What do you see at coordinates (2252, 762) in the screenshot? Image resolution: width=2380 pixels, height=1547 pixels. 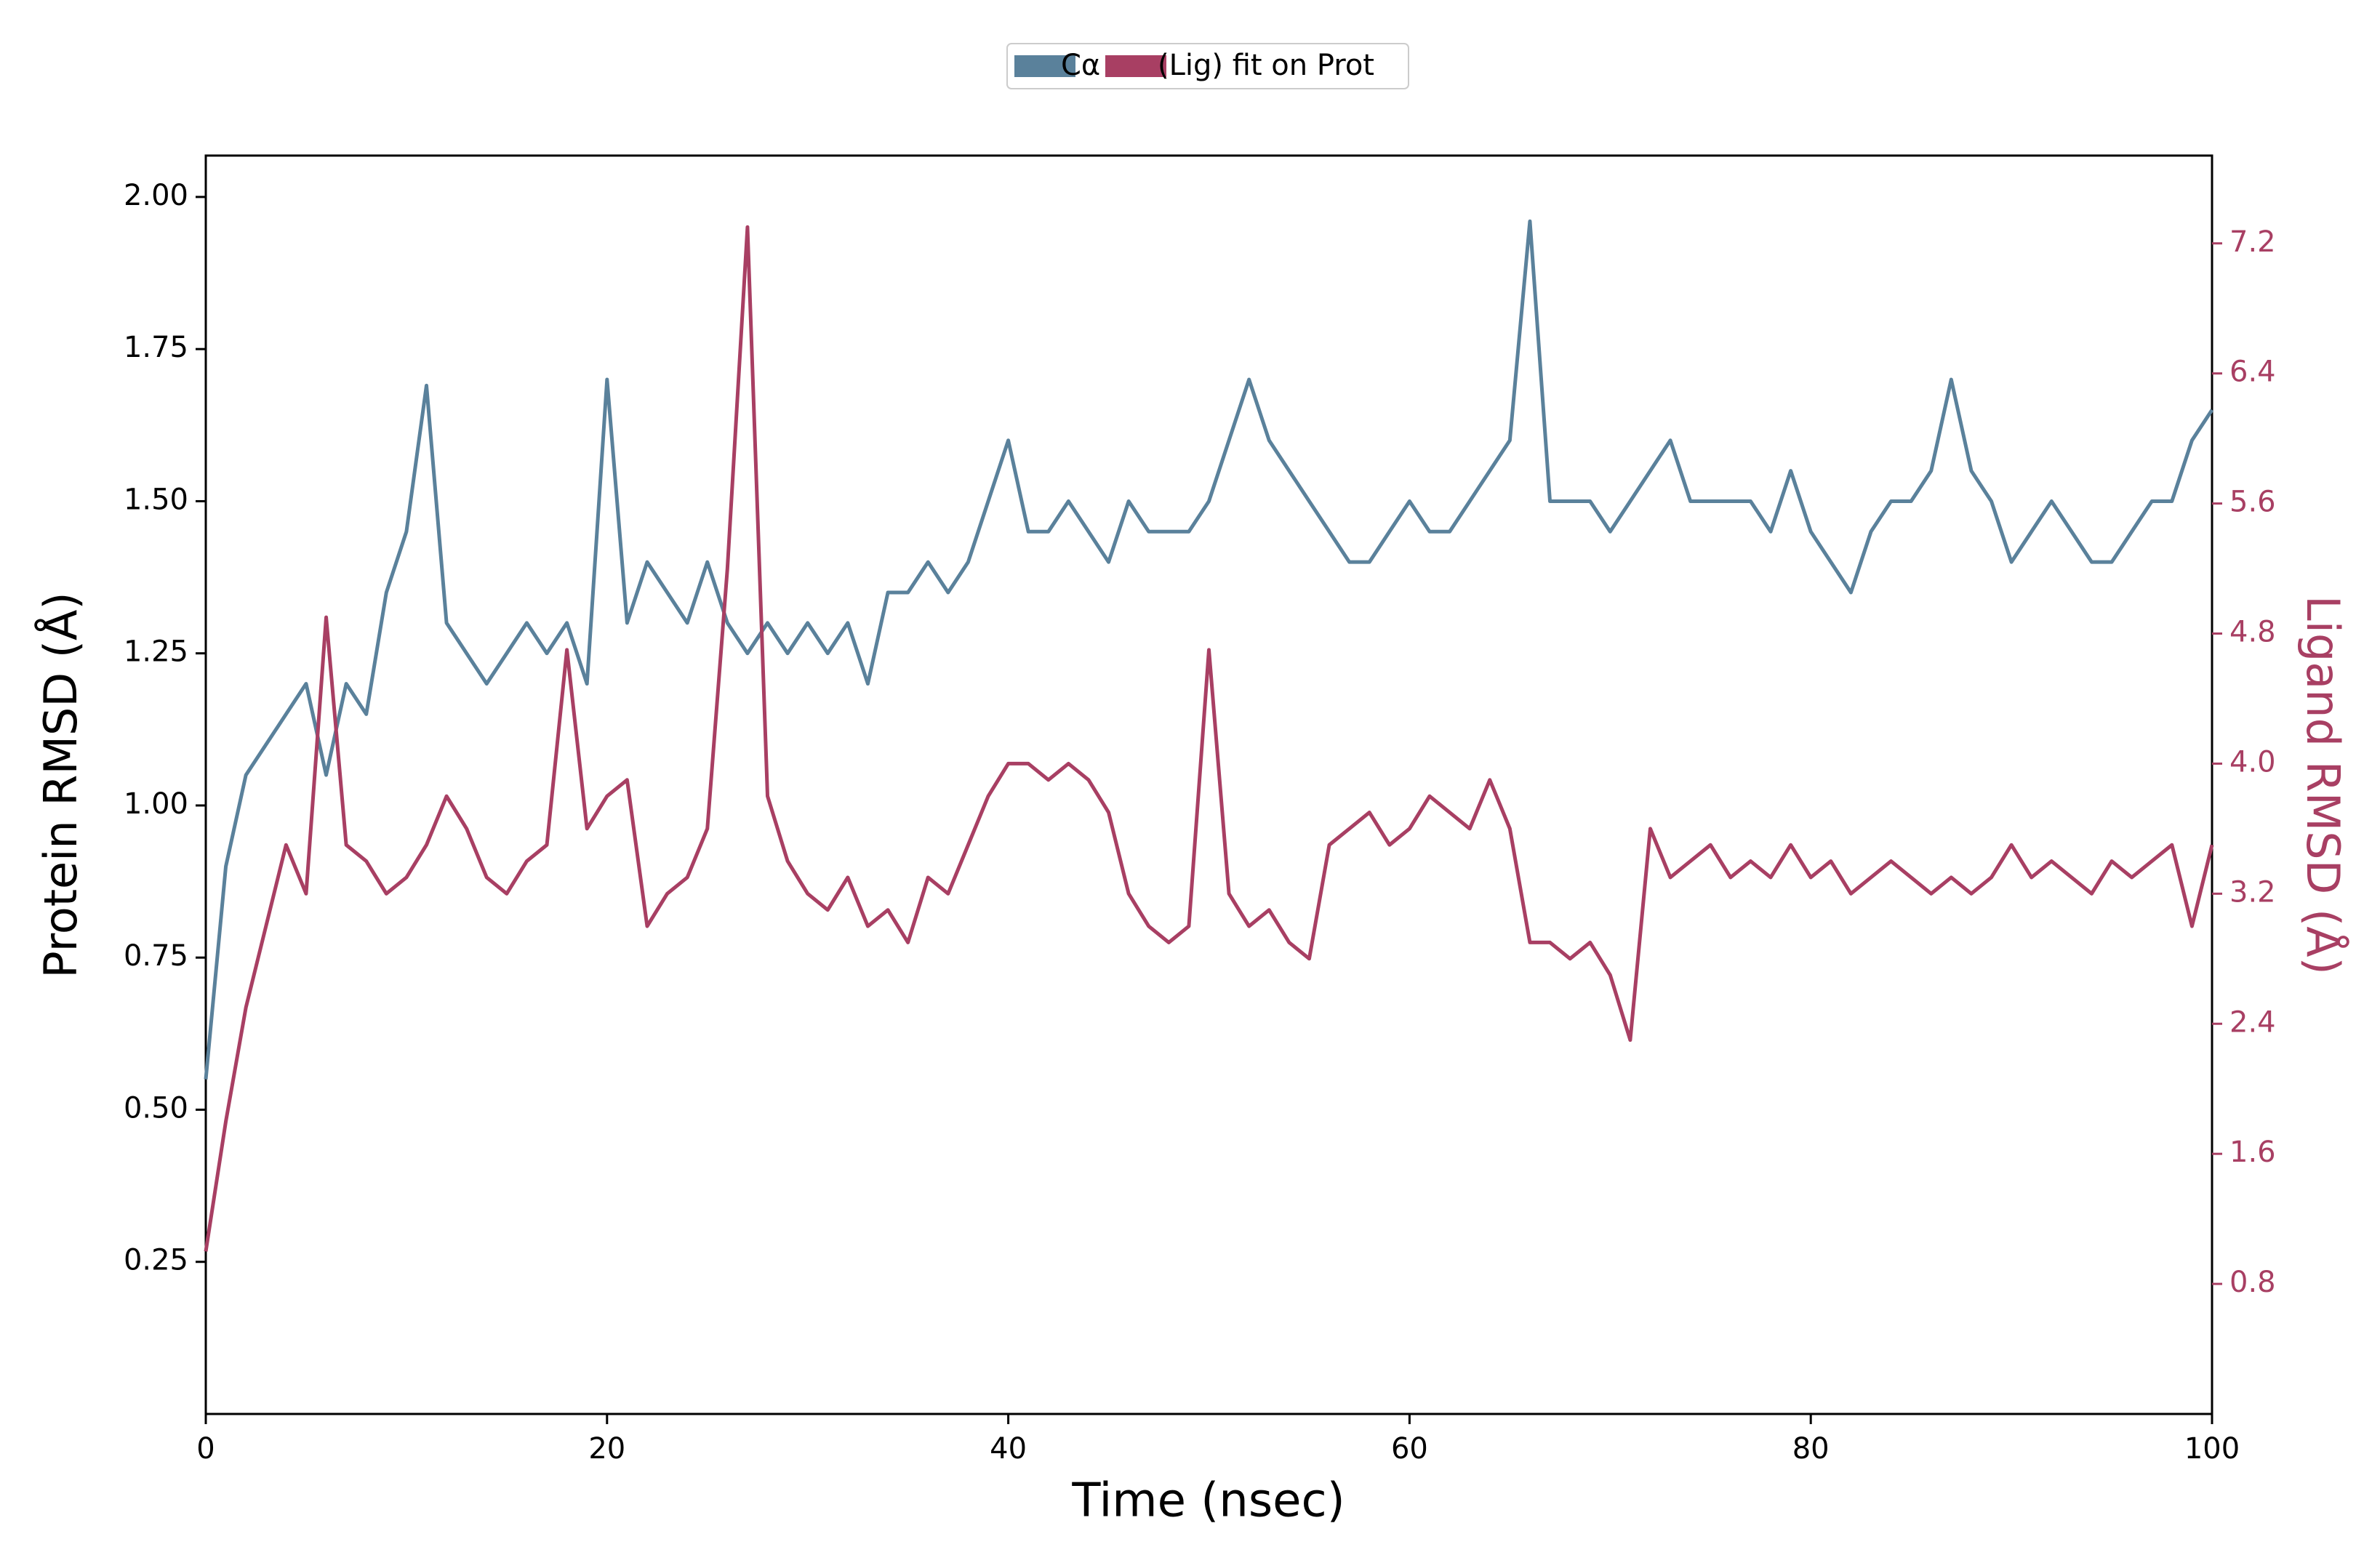 I see `y2-tick-label: 4.0` at bounding box center [2252, 762].